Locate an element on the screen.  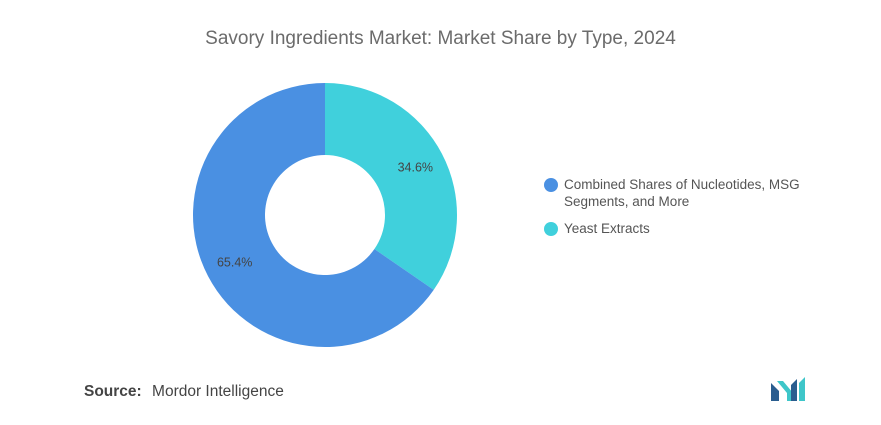
slice-yeast-extracts is located at coordinates (391, 186).